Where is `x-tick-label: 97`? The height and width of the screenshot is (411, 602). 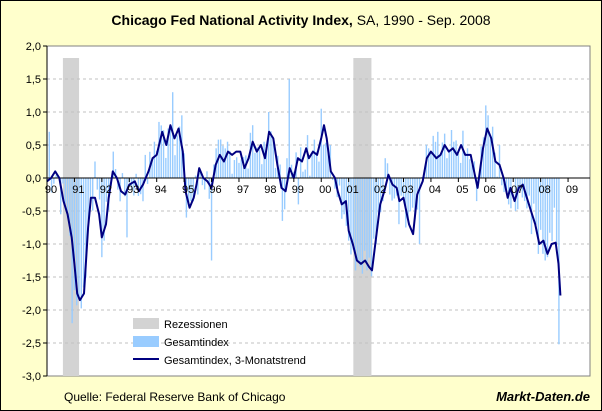 x-tick-label: 97 is located at coordinates (243, 190).